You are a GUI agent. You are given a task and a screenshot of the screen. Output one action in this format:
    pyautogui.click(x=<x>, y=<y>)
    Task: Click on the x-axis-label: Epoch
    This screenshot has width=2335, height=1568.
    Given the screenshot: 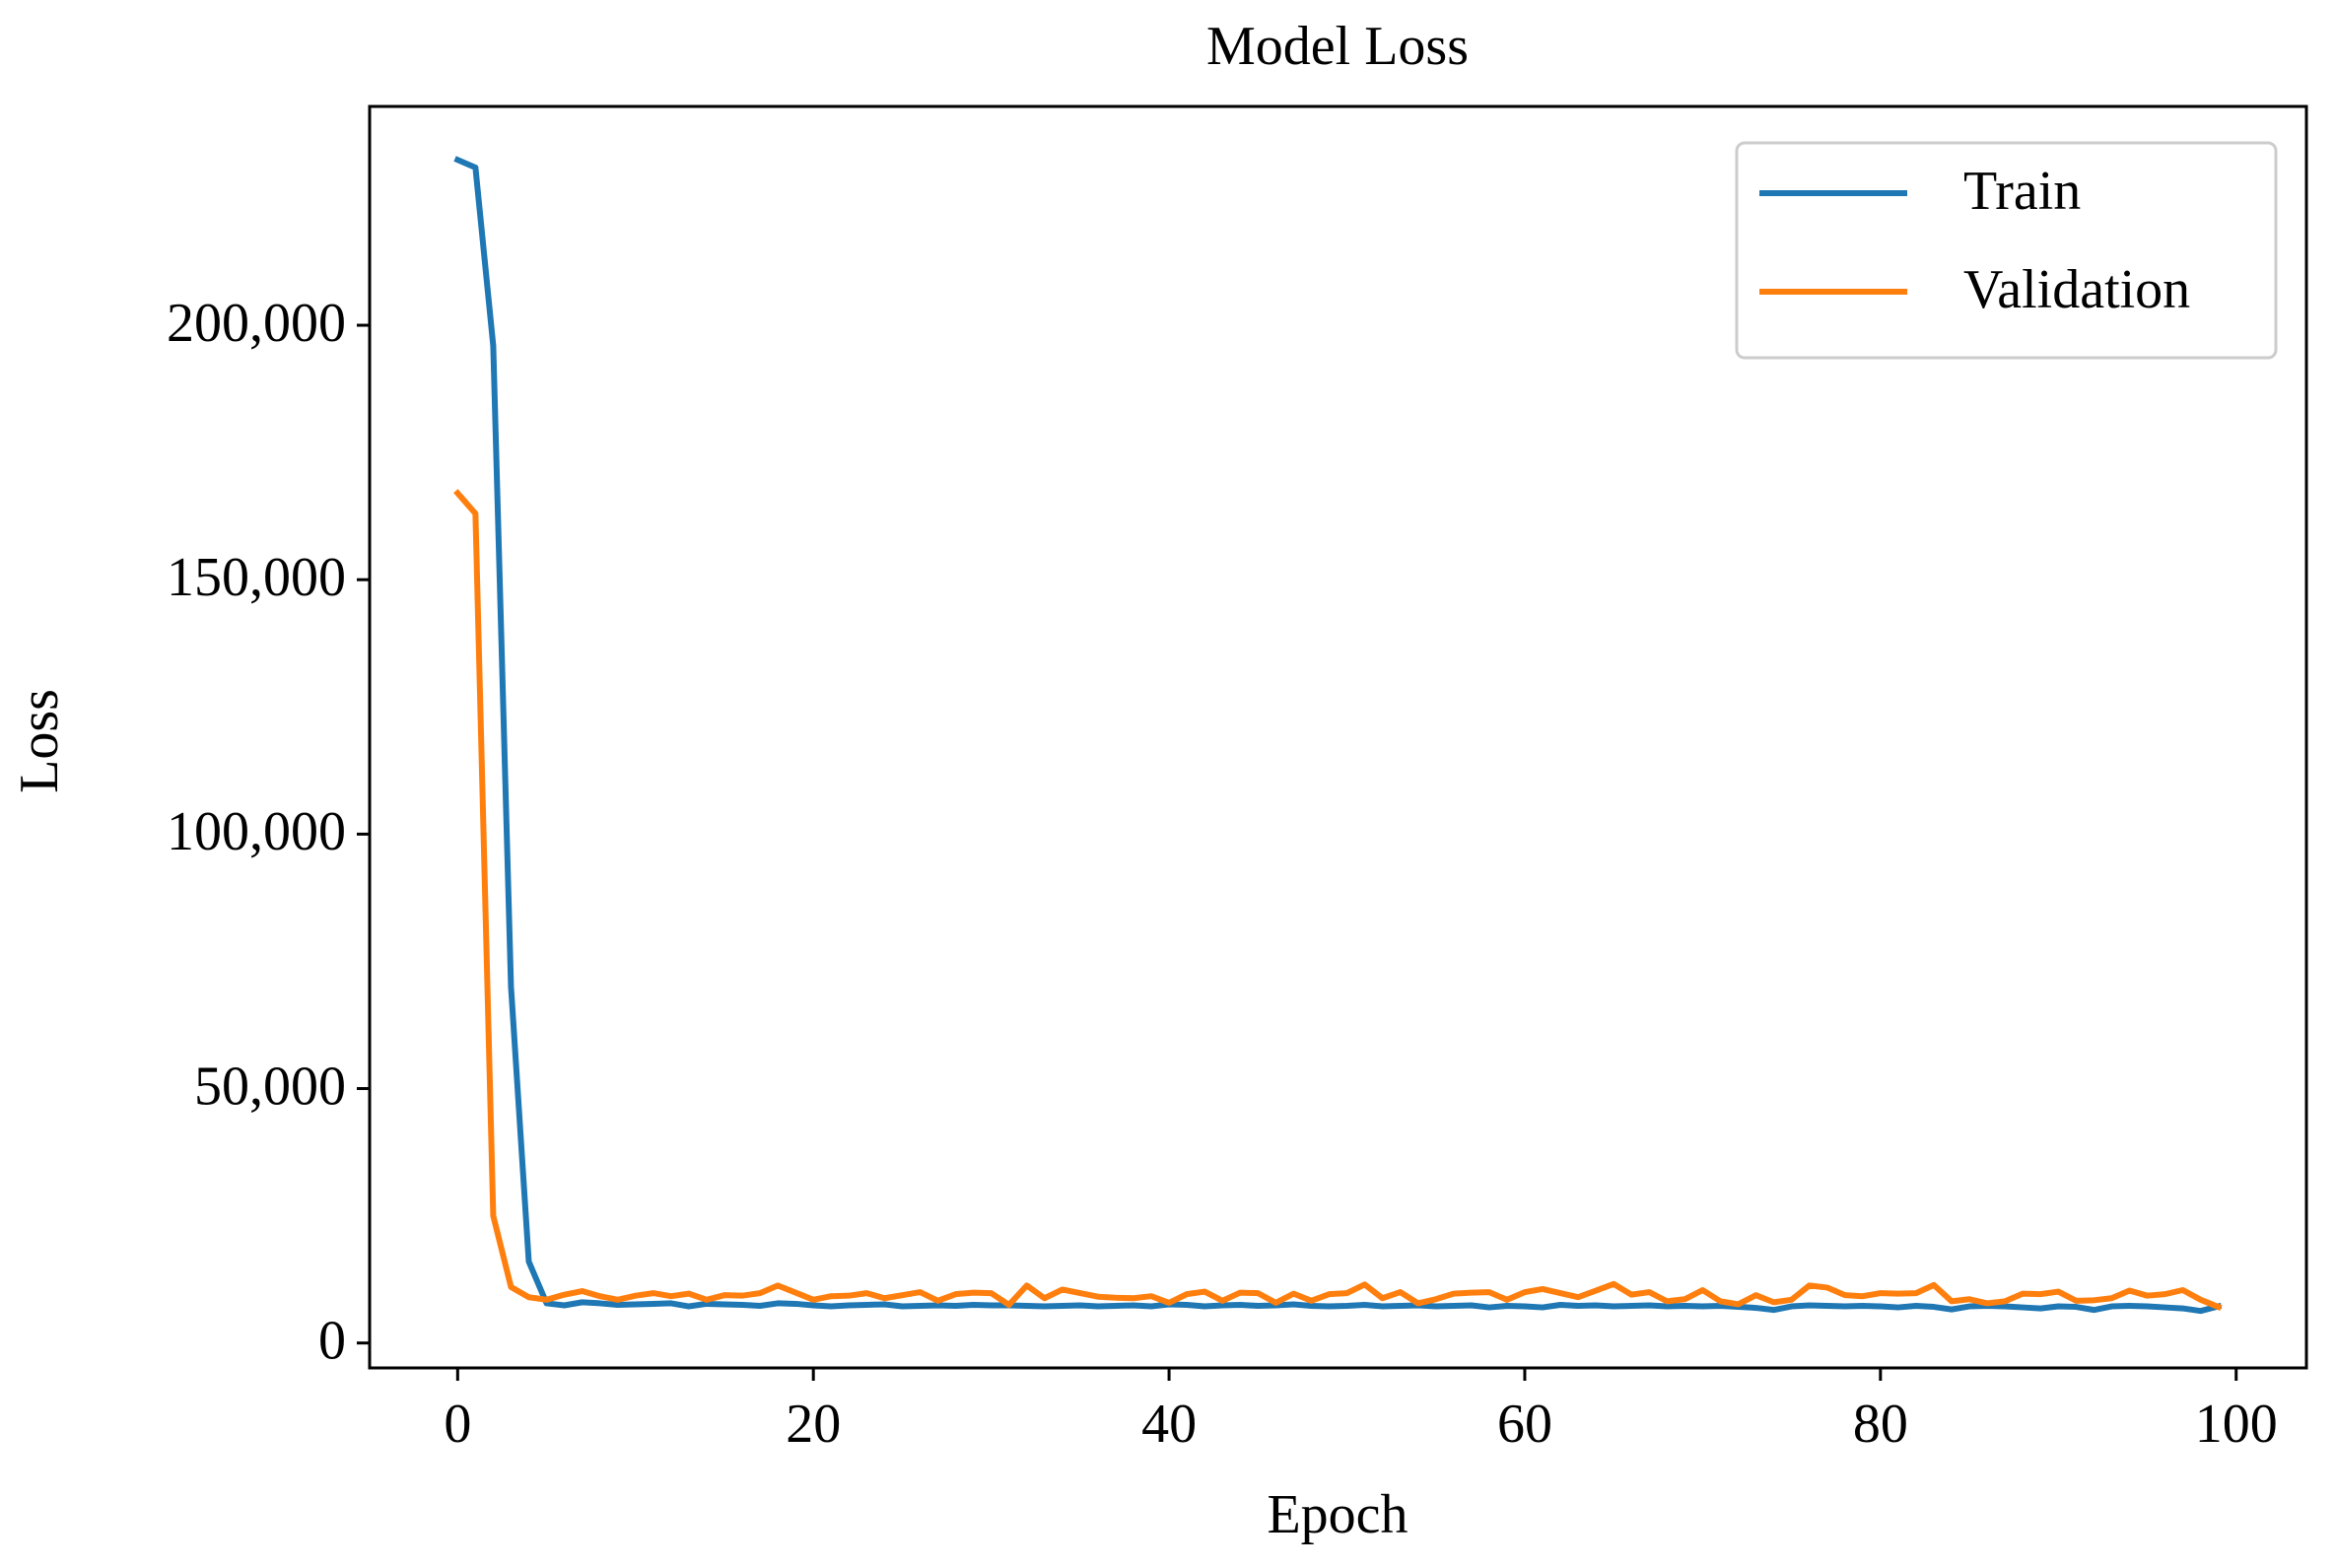 What is the action you would take?
    pyautogui.click(x=1337, y=1514)
    